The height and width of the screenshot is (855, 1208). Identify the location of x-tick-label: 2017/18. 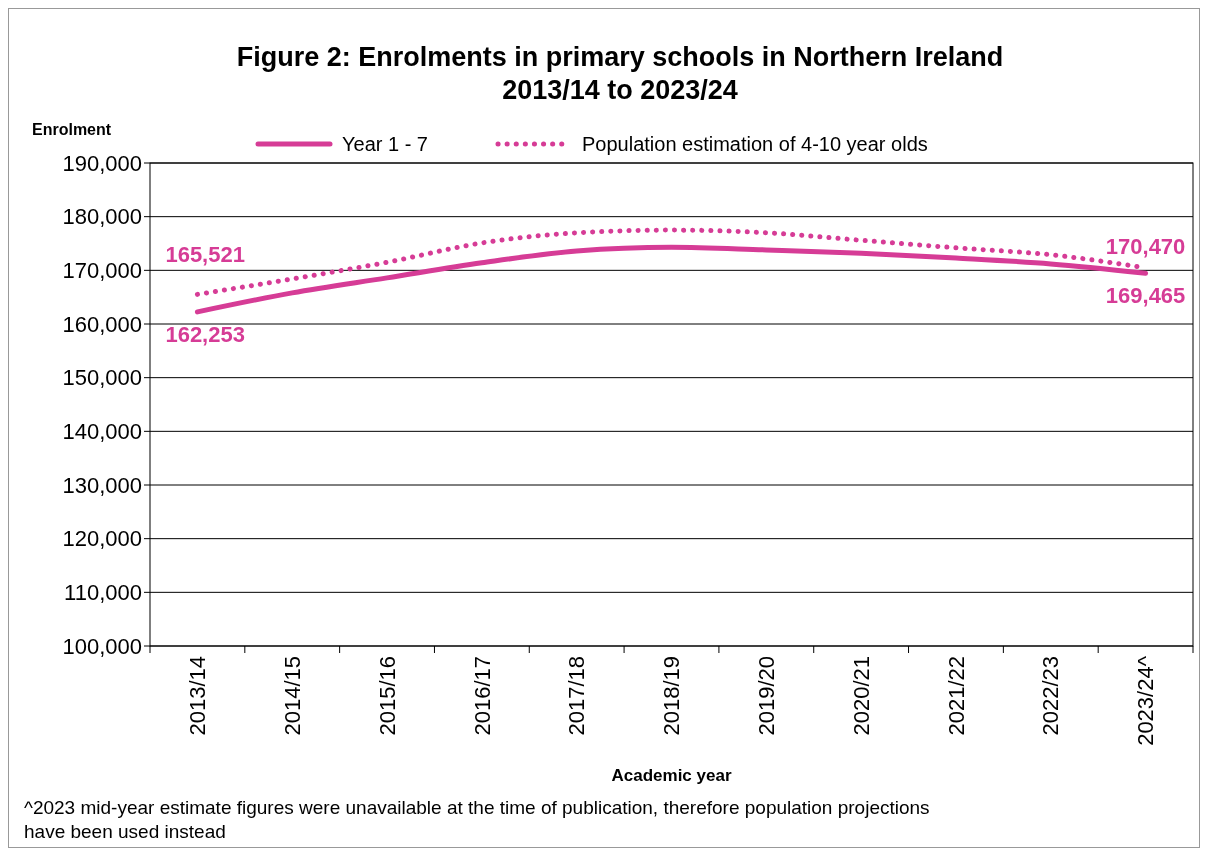
(577, 696).